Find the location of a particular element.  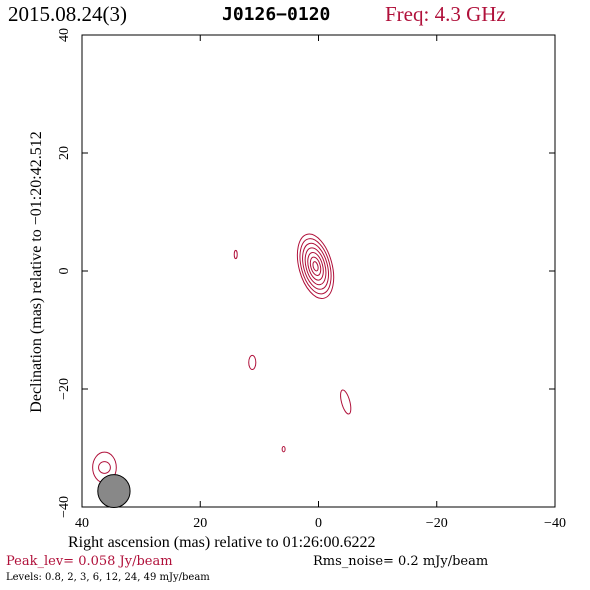

y-tick-label: −40 is located at coordinates (64, 507).